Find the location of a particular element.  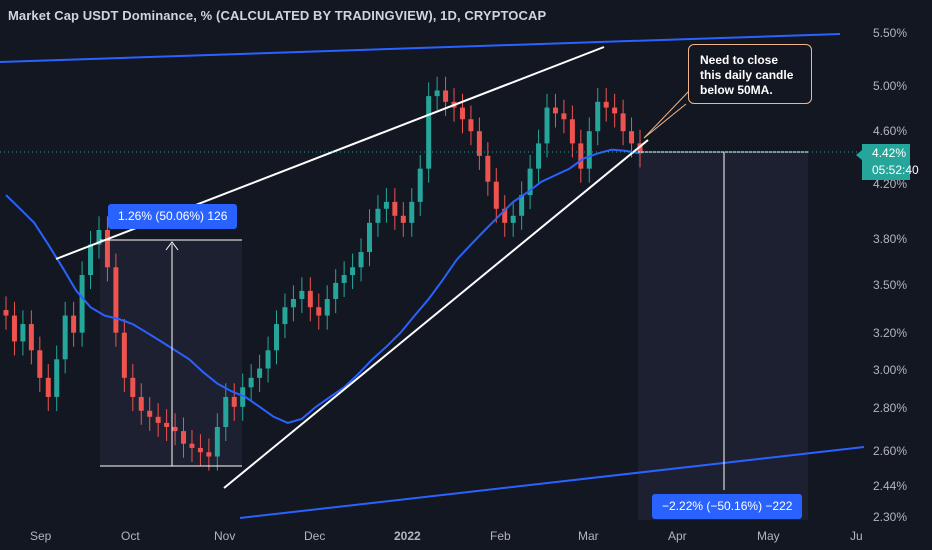

channel-line-lower is located at coordinates (552, 482).